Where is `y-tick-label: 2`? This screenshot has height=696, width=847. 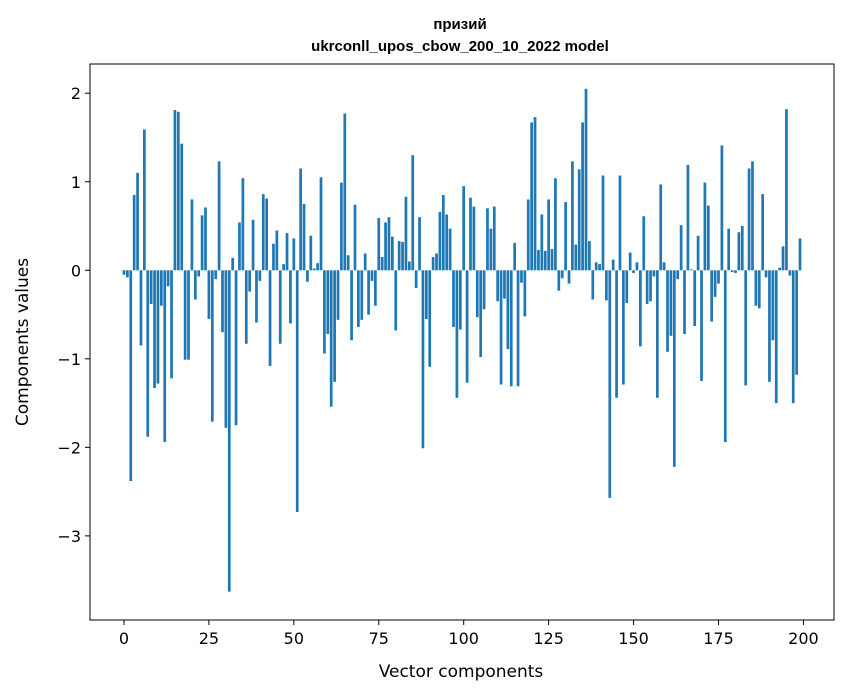 y-tick-label: 2 is located at coordinates (76, 93).